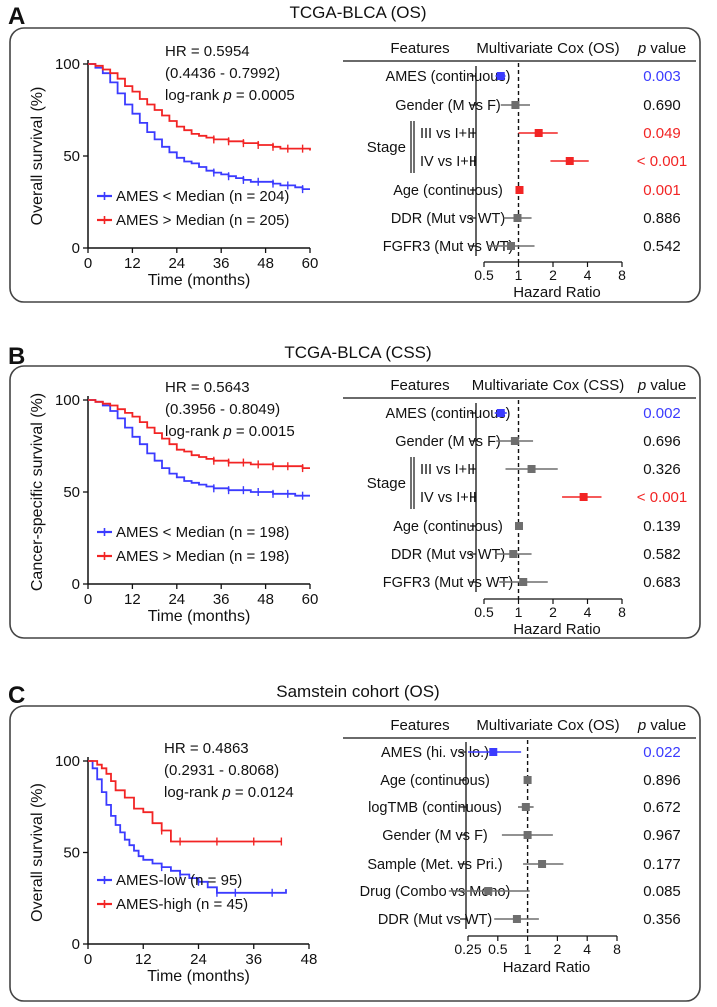 This screenshot has width=717, height=1007. What do you see at coordinates (448, 555) in the screenshot?
I see `forest-feature-label: DDR (Mut vs WT)` at bounding box center [448, 555].